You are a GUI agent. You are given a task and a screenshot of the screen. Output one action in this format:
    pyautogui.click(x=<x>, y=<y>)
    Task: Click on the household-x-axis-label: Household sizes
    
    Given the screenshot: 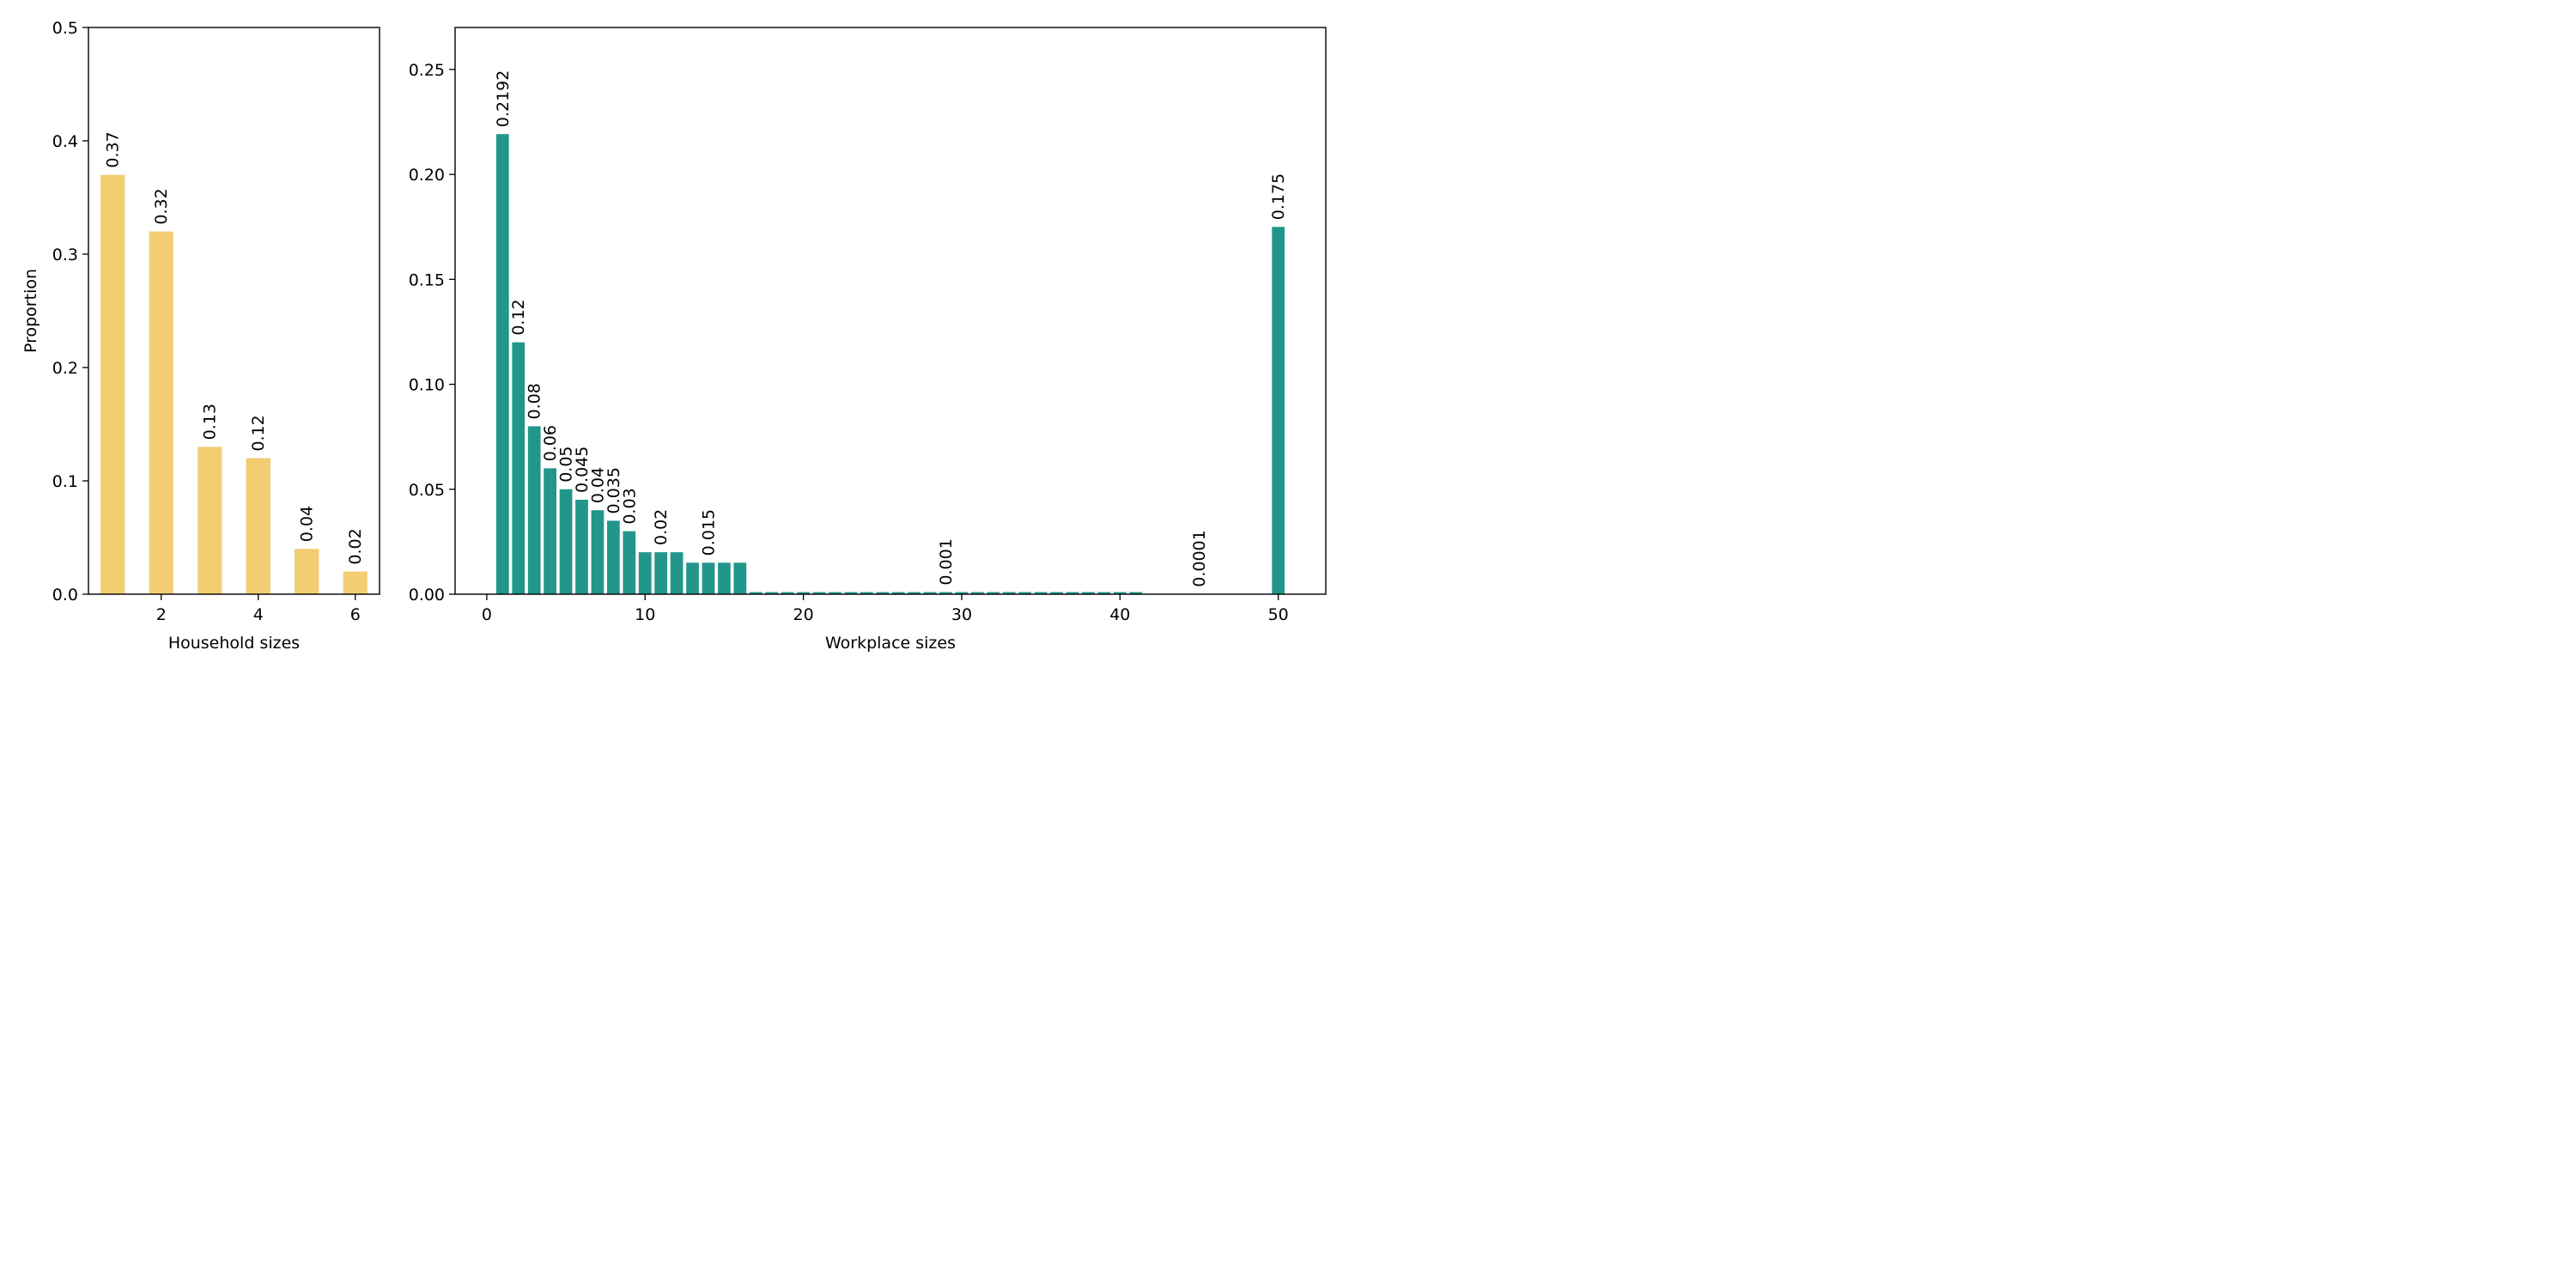 What is the action you would take?
    pyautogui.click(x=234, y=643)
    